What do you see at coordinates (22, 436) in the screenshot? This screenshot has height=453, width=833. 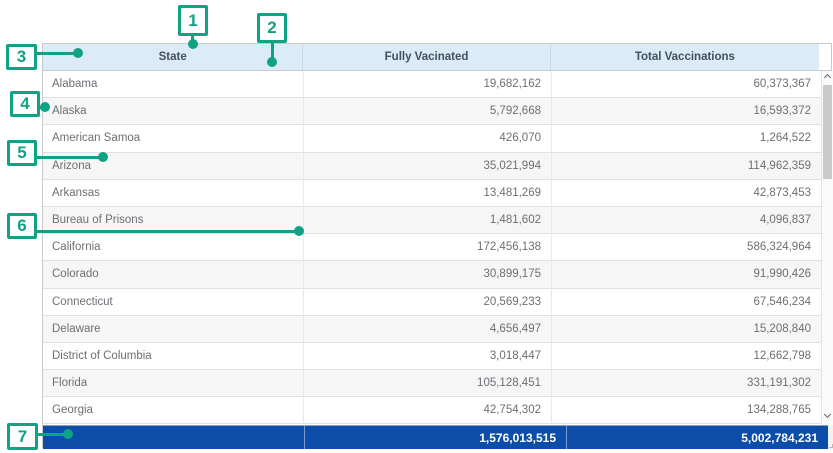 I see `annotation-7-box: 7` at bounding box center [22, 436].